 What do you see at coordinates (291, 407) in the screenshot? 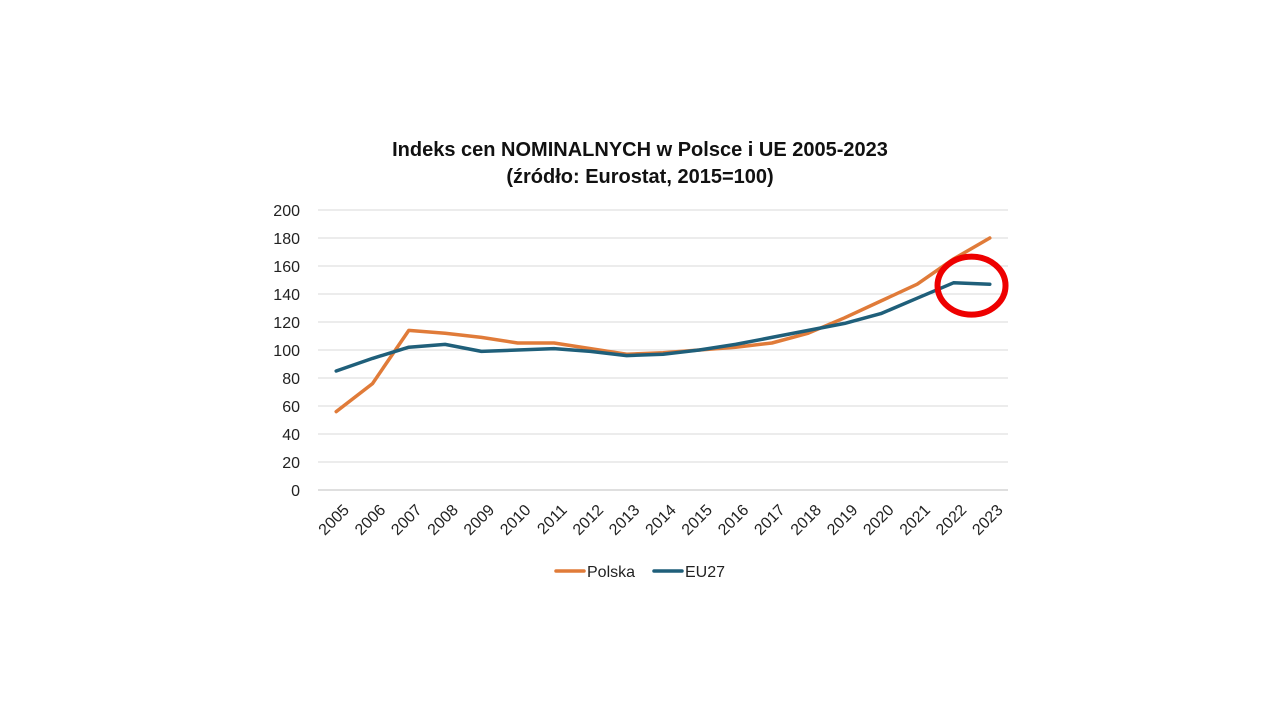
I see `y-tick-label: 60` at bounding box center [291, 407].